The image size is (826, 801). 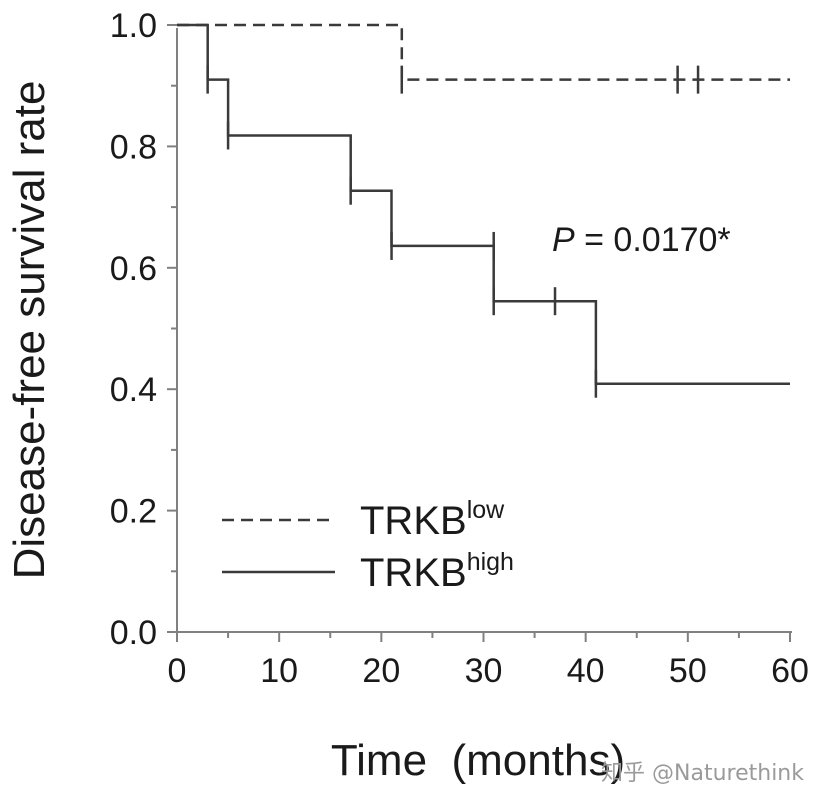 What do you see at coordinates (490, 562) in the screenshot?
I see `legend-high-sup: high` at bounding box center [490, 562].